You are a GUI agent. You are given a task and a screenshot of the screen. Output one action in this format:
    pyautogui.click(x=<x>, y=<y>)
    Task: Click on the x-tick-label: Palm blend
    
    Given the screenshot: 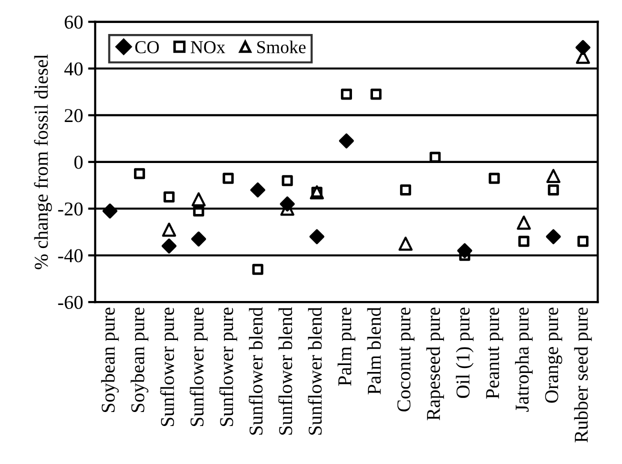 What is the action you would take?
    pyautogui.click(x=374, y=350)
    